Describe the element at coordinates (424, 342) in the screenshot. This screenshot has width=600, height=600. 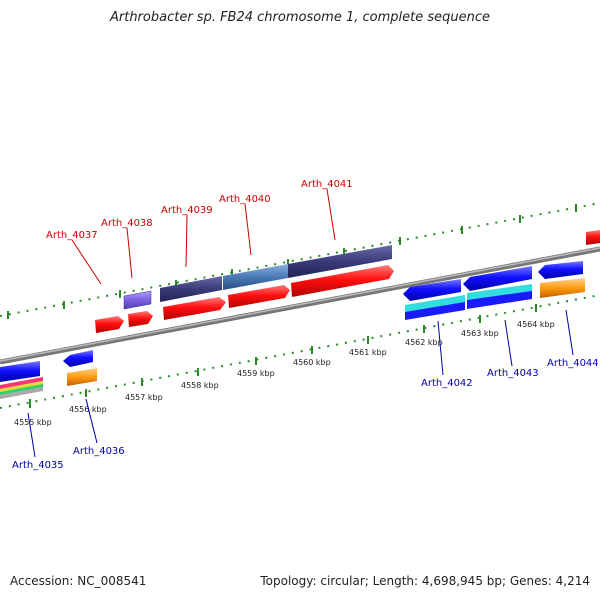
I see `scale-label-4562: 4562 kbp` at that location.